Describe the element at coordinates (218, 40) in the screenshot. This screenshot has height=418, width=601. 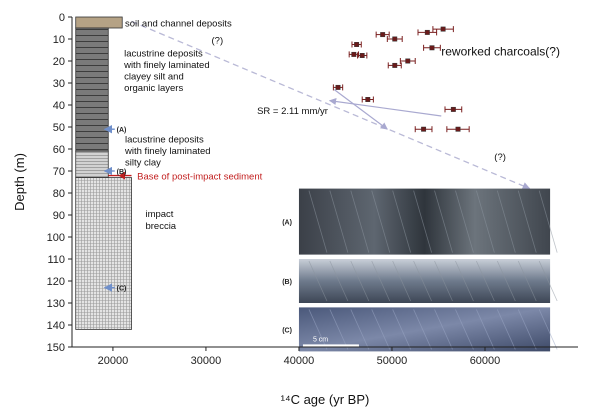
I see `annotation-question-top: (?)` at that location.